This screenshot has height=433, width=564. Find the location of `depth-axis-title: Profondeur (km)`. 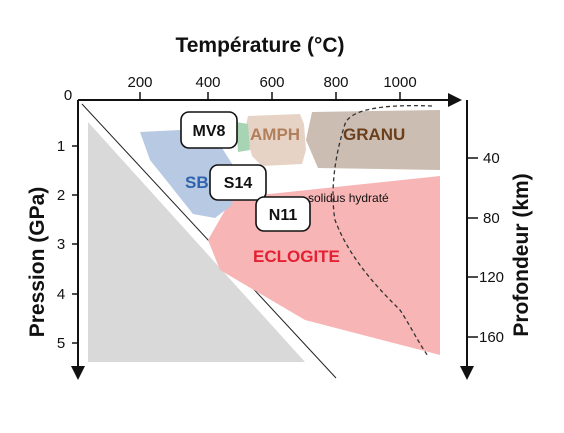

depth-axis-title: Profondeur (km) is located at coordinates (521, 254).